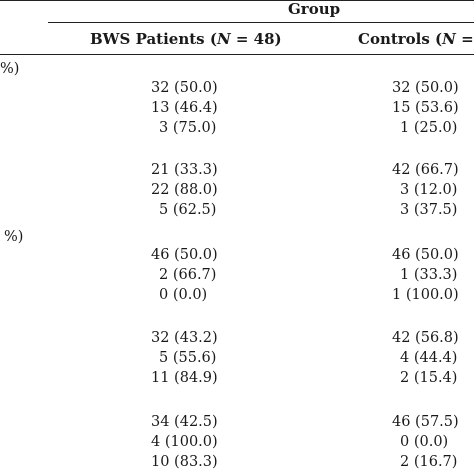 Image resolution: width=474 pixels, height=474 pixels. Describe the element at coordinates (184, 442) in the screenshot. I see `bws-cell: 4 (100.0)` at that location.